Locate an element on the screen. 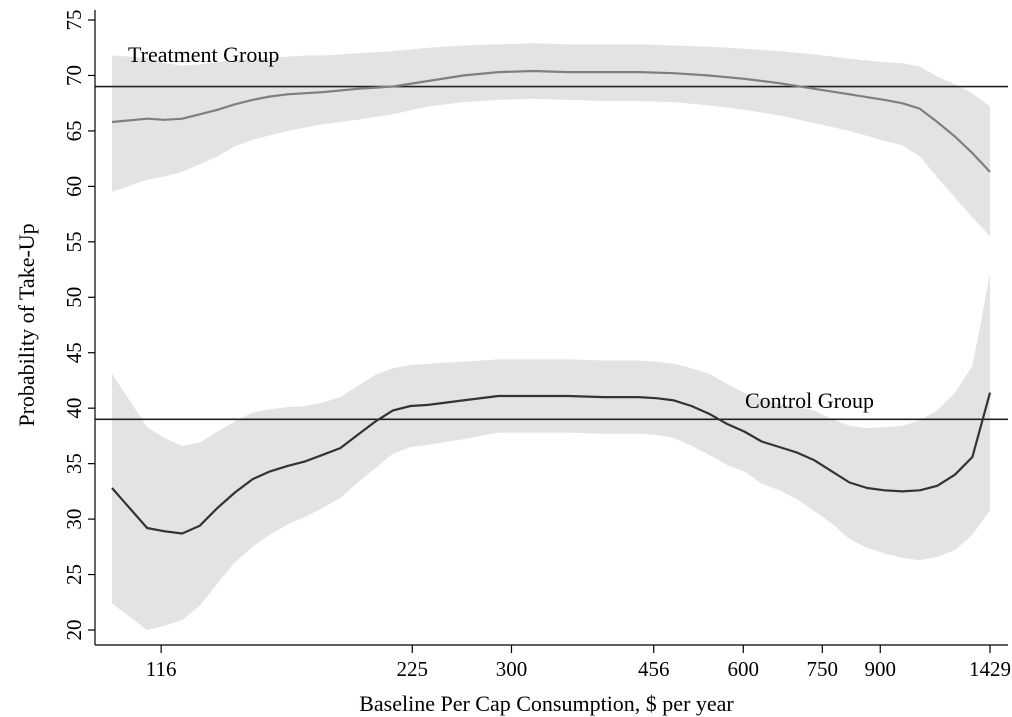 The width and height of the screenshot is (1012, 717). x-ticks: 116 225 300 456 600 750 900 1429 is located at coordinates (578, 663).